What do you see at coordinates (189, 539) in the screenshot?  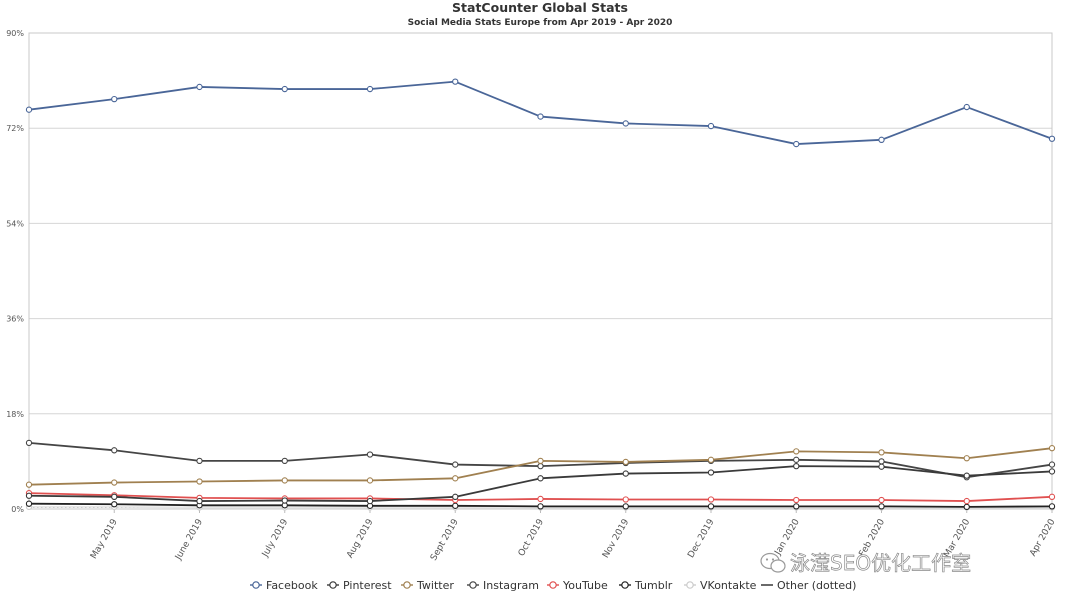 I see `x-tick-label: June 2019` at bounding box center [189, 539].